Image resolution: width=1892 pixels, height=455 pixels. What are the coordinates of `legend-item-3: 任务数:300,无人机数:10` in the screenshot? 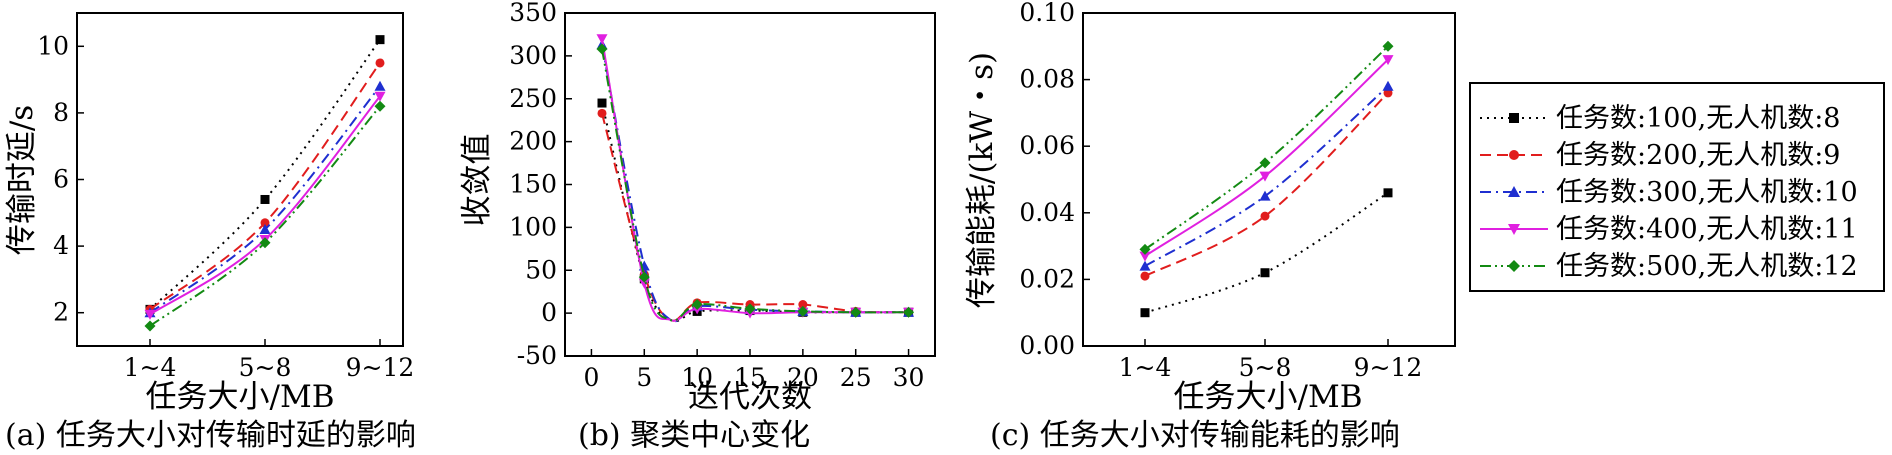 It's located at (1669, 192).